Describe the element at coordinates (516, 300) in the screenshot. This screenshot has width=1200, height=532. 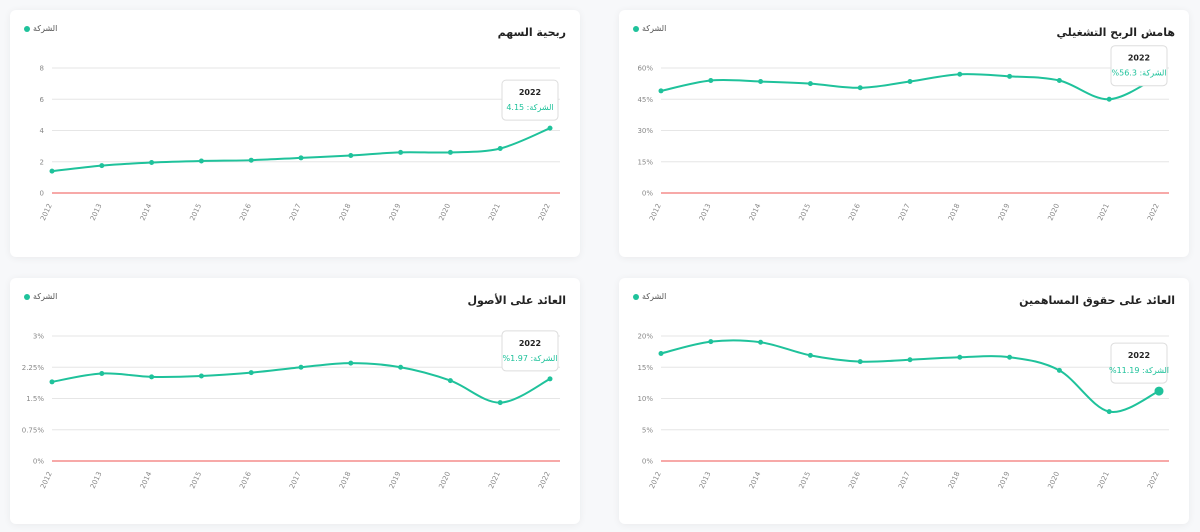
I see `chart-title: العائد على الأصول` at that location.